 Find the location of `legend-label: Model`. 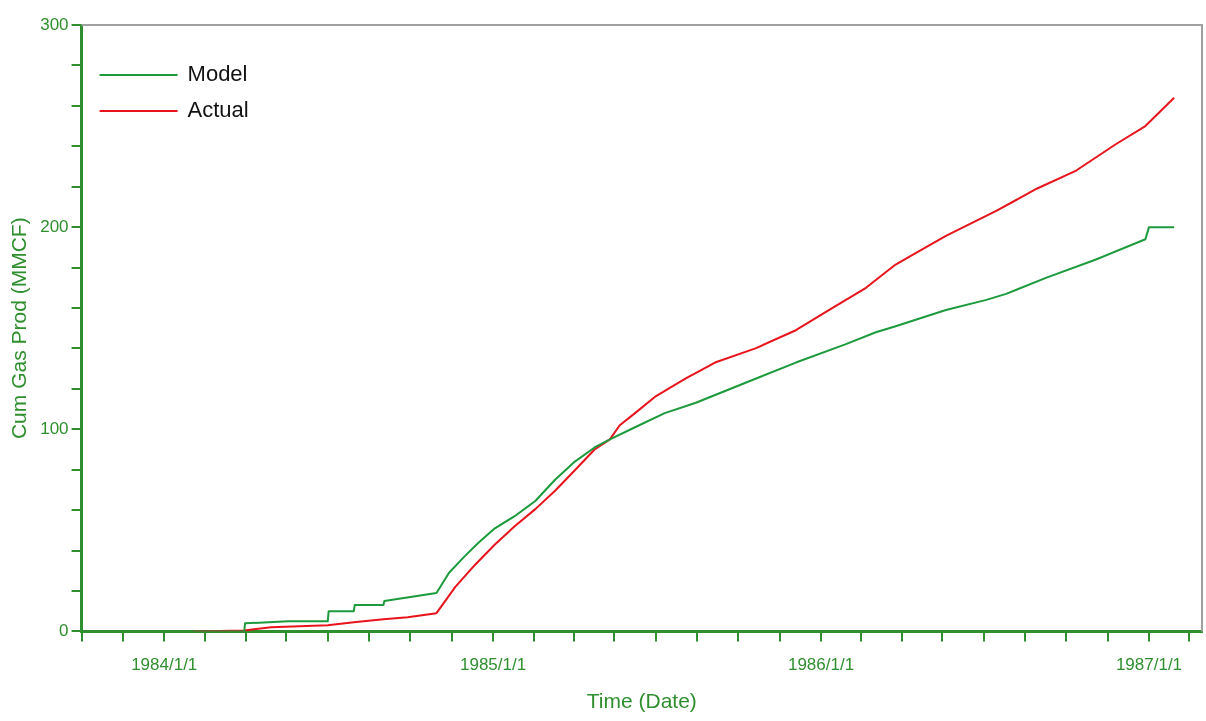

legend-label: Model is located at coordinates (217, 74).